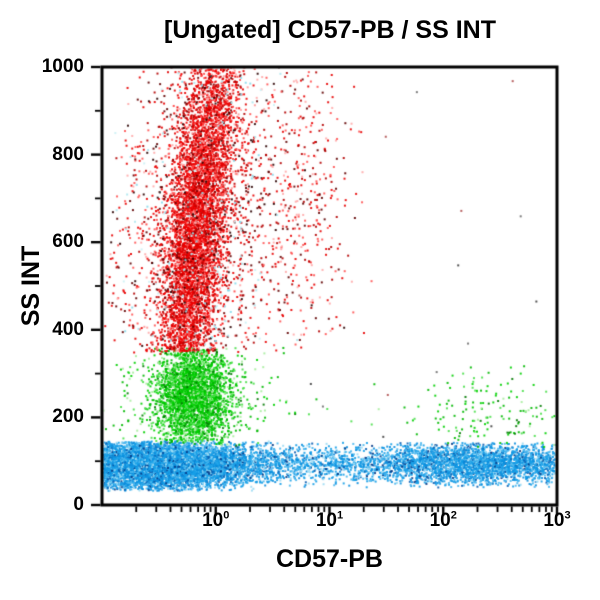  Describe the element at coordinates (78, 504) in the screenshot. I see `y-tick-label: 0` at that location.